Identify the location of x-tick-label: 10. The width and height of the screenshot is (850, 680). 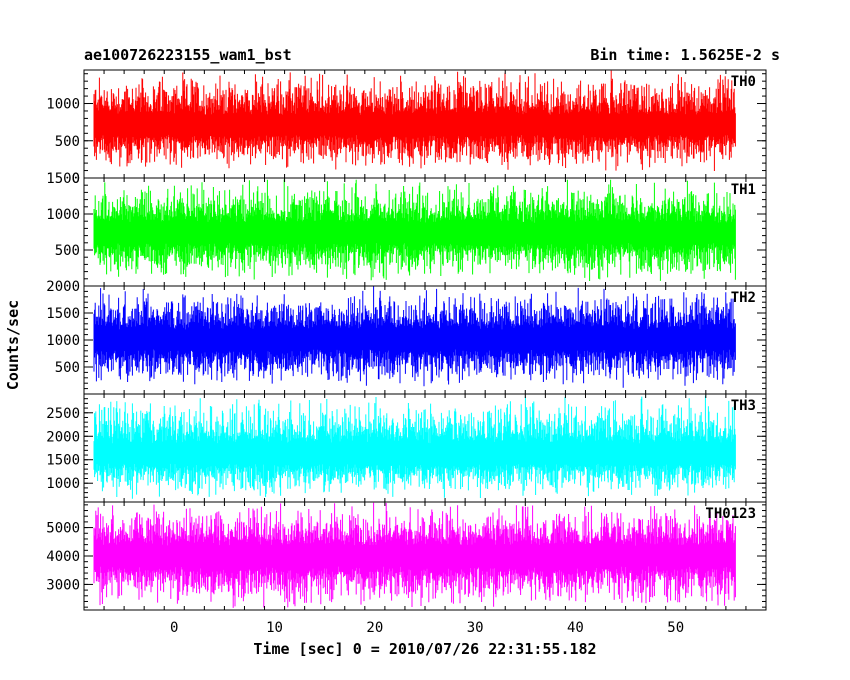
(274, 628).